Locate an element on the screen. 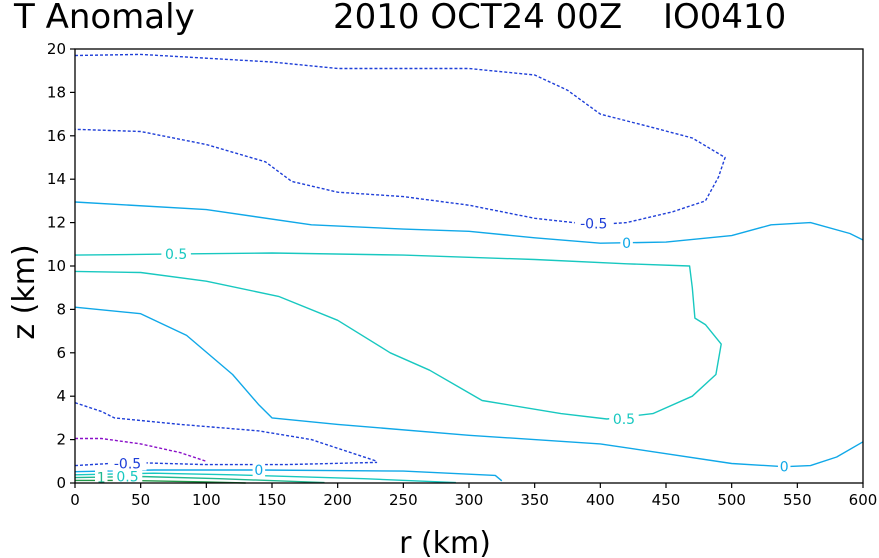  y-tick-label: 10 is located at coordinates (56, 266).